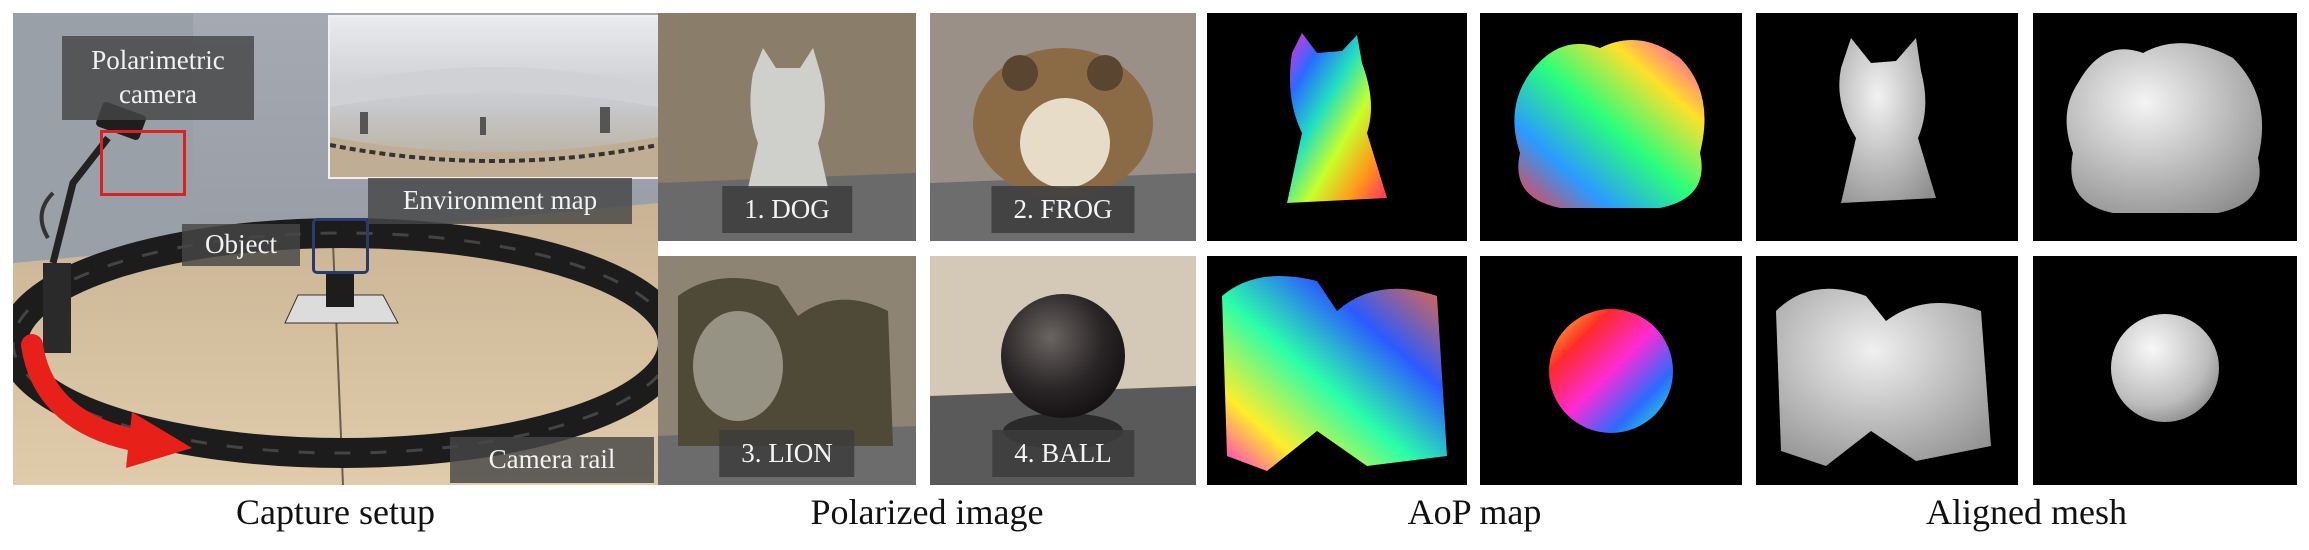 The image size is (2309, 550). Describe the element at coordinates (1063, 370) in the screenshot. I see `polarized-image-ball: 4. BALL` at that location.